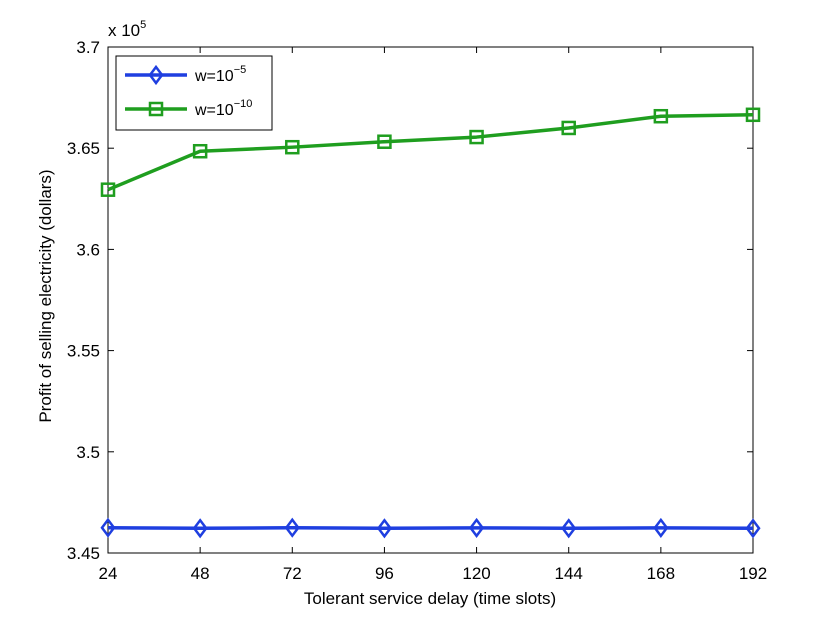 The height and width of the screenshot is (624, 830). Describe the element at coordinates (476, 573) in the screenshot. I see `x-tick-label: 120` at that location.